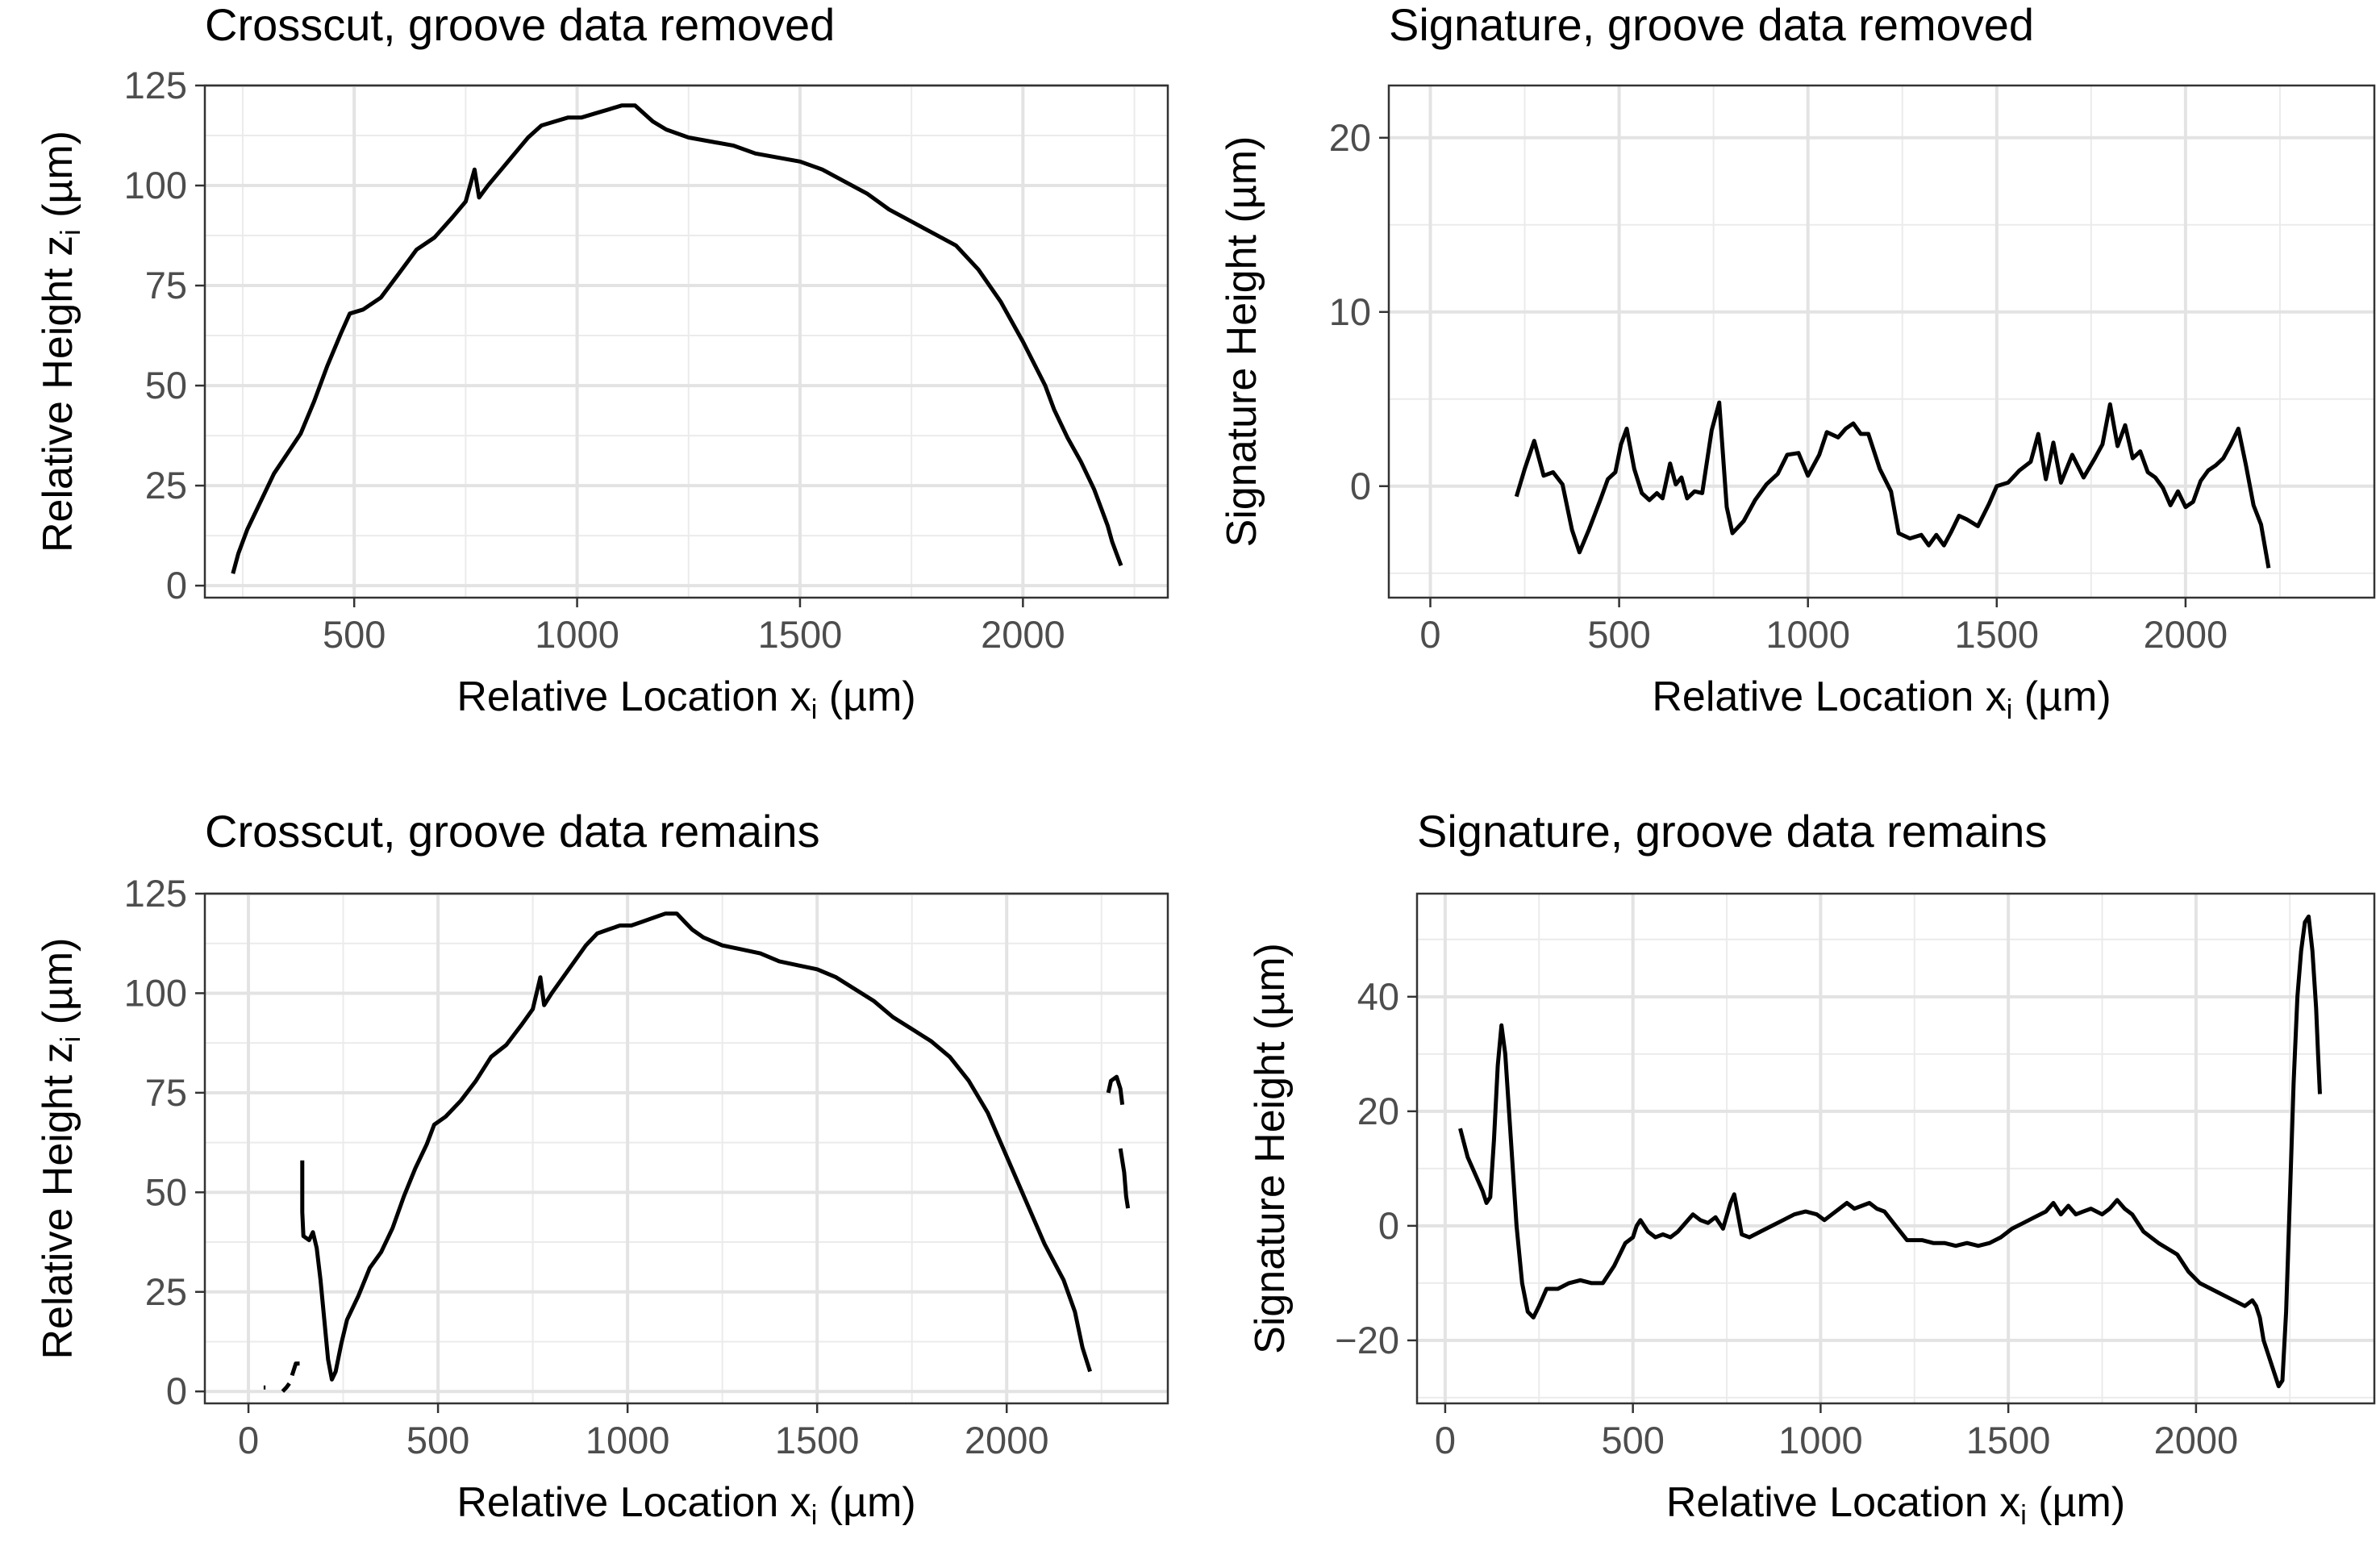 Image resolution: width=2380 pixels, height=1555 pixels. What do you see at coordinates (1712, 25) in the screenshot?
I see `chart-title: Signature, groove data removed` at bounding box center [1712, 25].